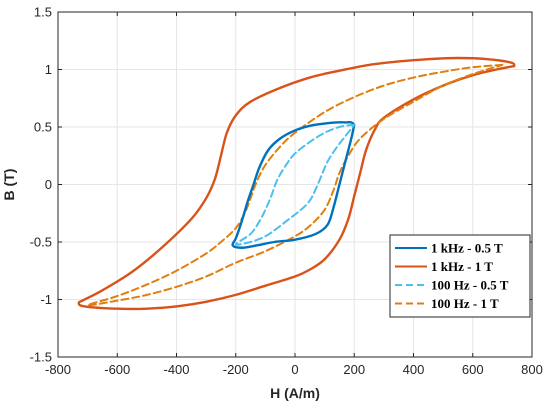 The height and width of the screenshot is (407, 550). I want to click on x-tick-label: -200, so click(236, 369).